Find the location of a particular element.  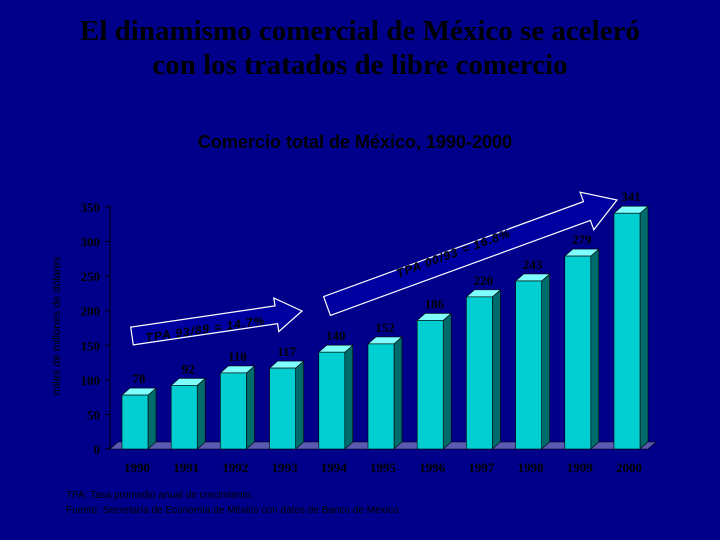

y-tick-label: 300 is located at coordinates (91, 242).